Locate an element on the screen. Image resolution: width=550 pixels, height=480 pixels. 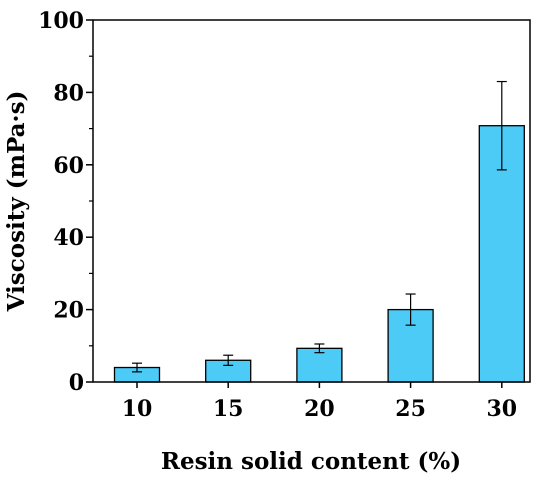
x-tick-label-15: 15 is located at coordinates (228, 409).